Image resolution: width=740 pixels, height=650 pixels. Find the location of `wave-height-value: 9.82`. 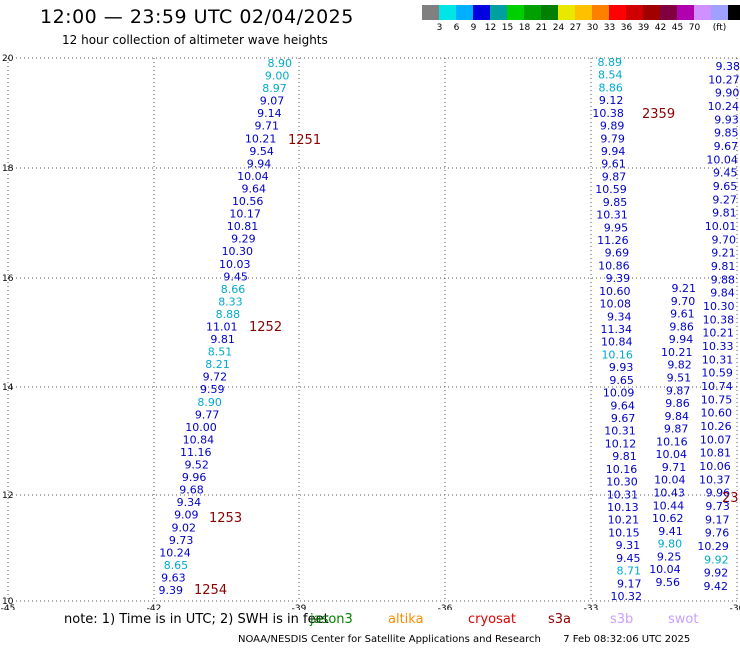

wave-height-value: 9.82 is located at coordinates (679, 365).